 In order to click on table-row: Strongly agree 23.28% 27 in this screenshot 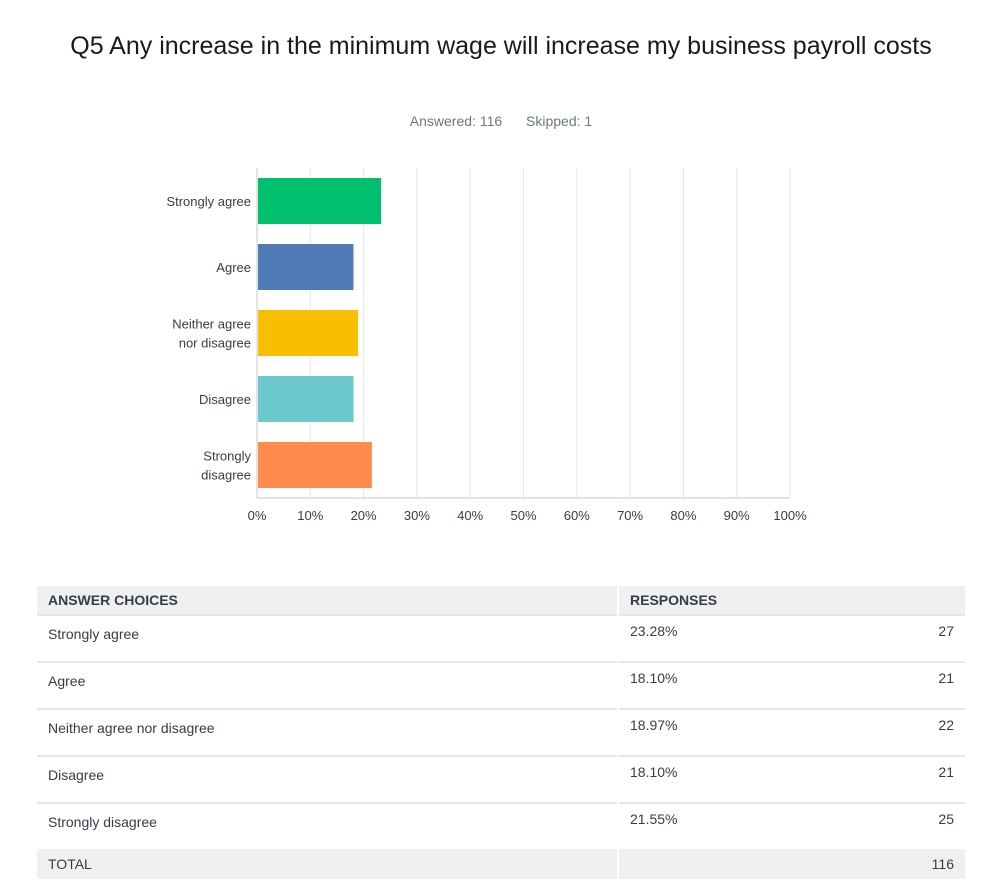, I will do `click(501, 638)`.